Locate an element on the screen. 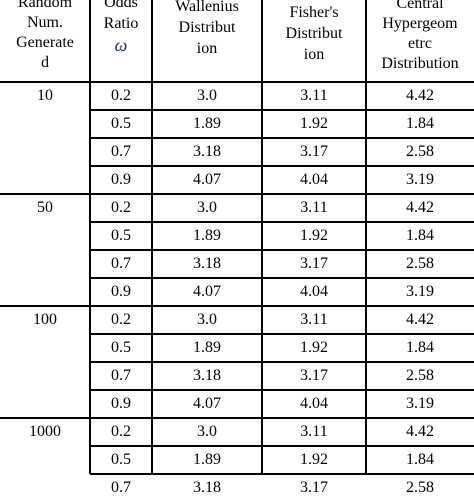  header-col4-line: Distribut is located at coordinates (314, 33).